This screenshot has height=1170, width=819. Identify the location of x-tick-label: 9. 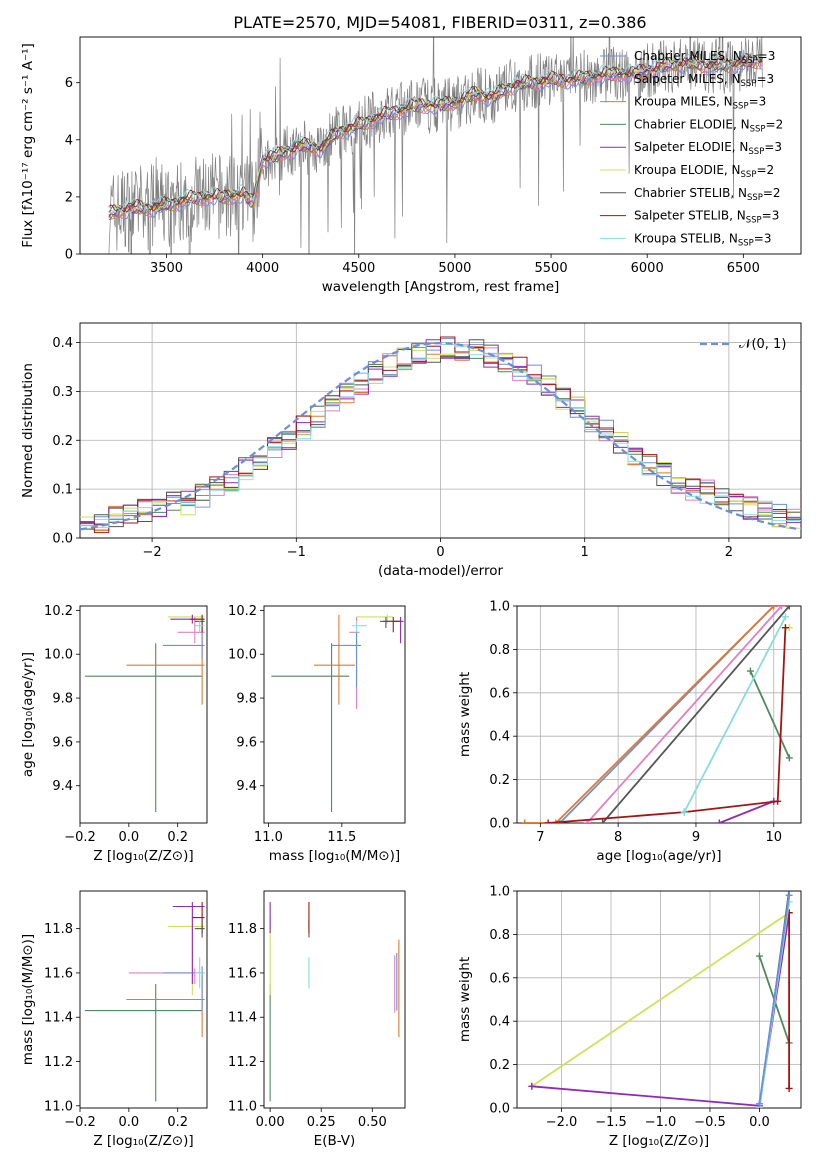
(696, 837).